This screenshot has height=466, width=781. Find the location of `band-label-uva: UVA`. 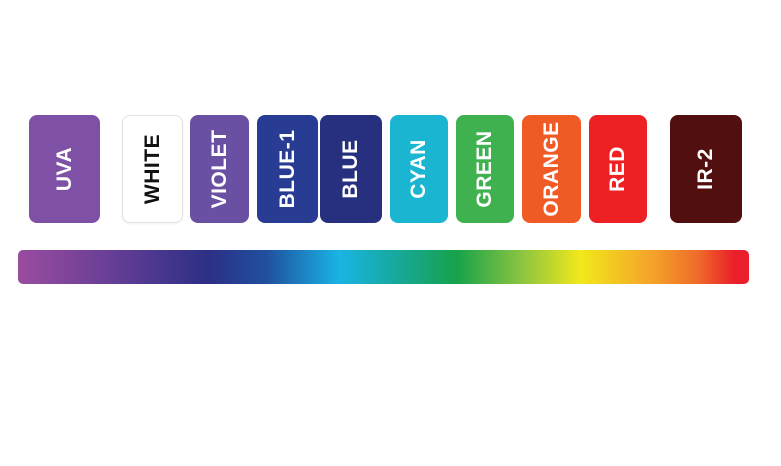

band-label-uva: UVA is located at coordinates (64, 169).